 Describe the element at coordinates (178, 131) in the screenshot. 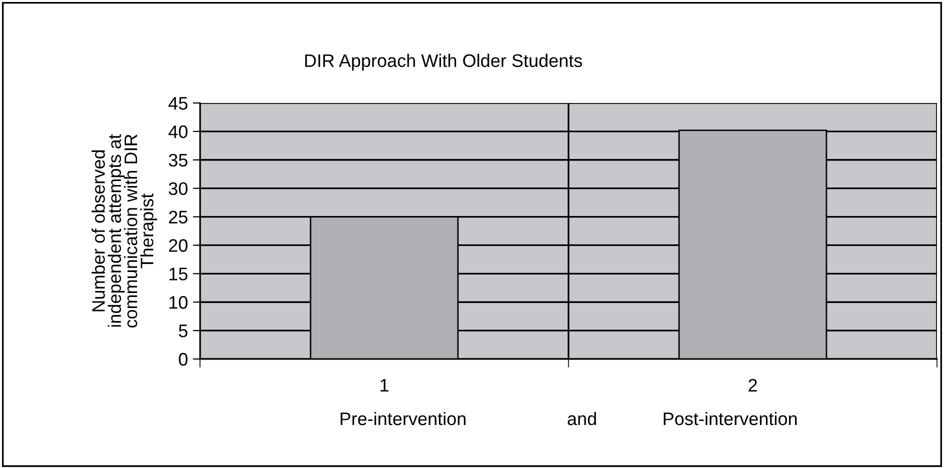

I see `y-tick-label: 40` at that location.